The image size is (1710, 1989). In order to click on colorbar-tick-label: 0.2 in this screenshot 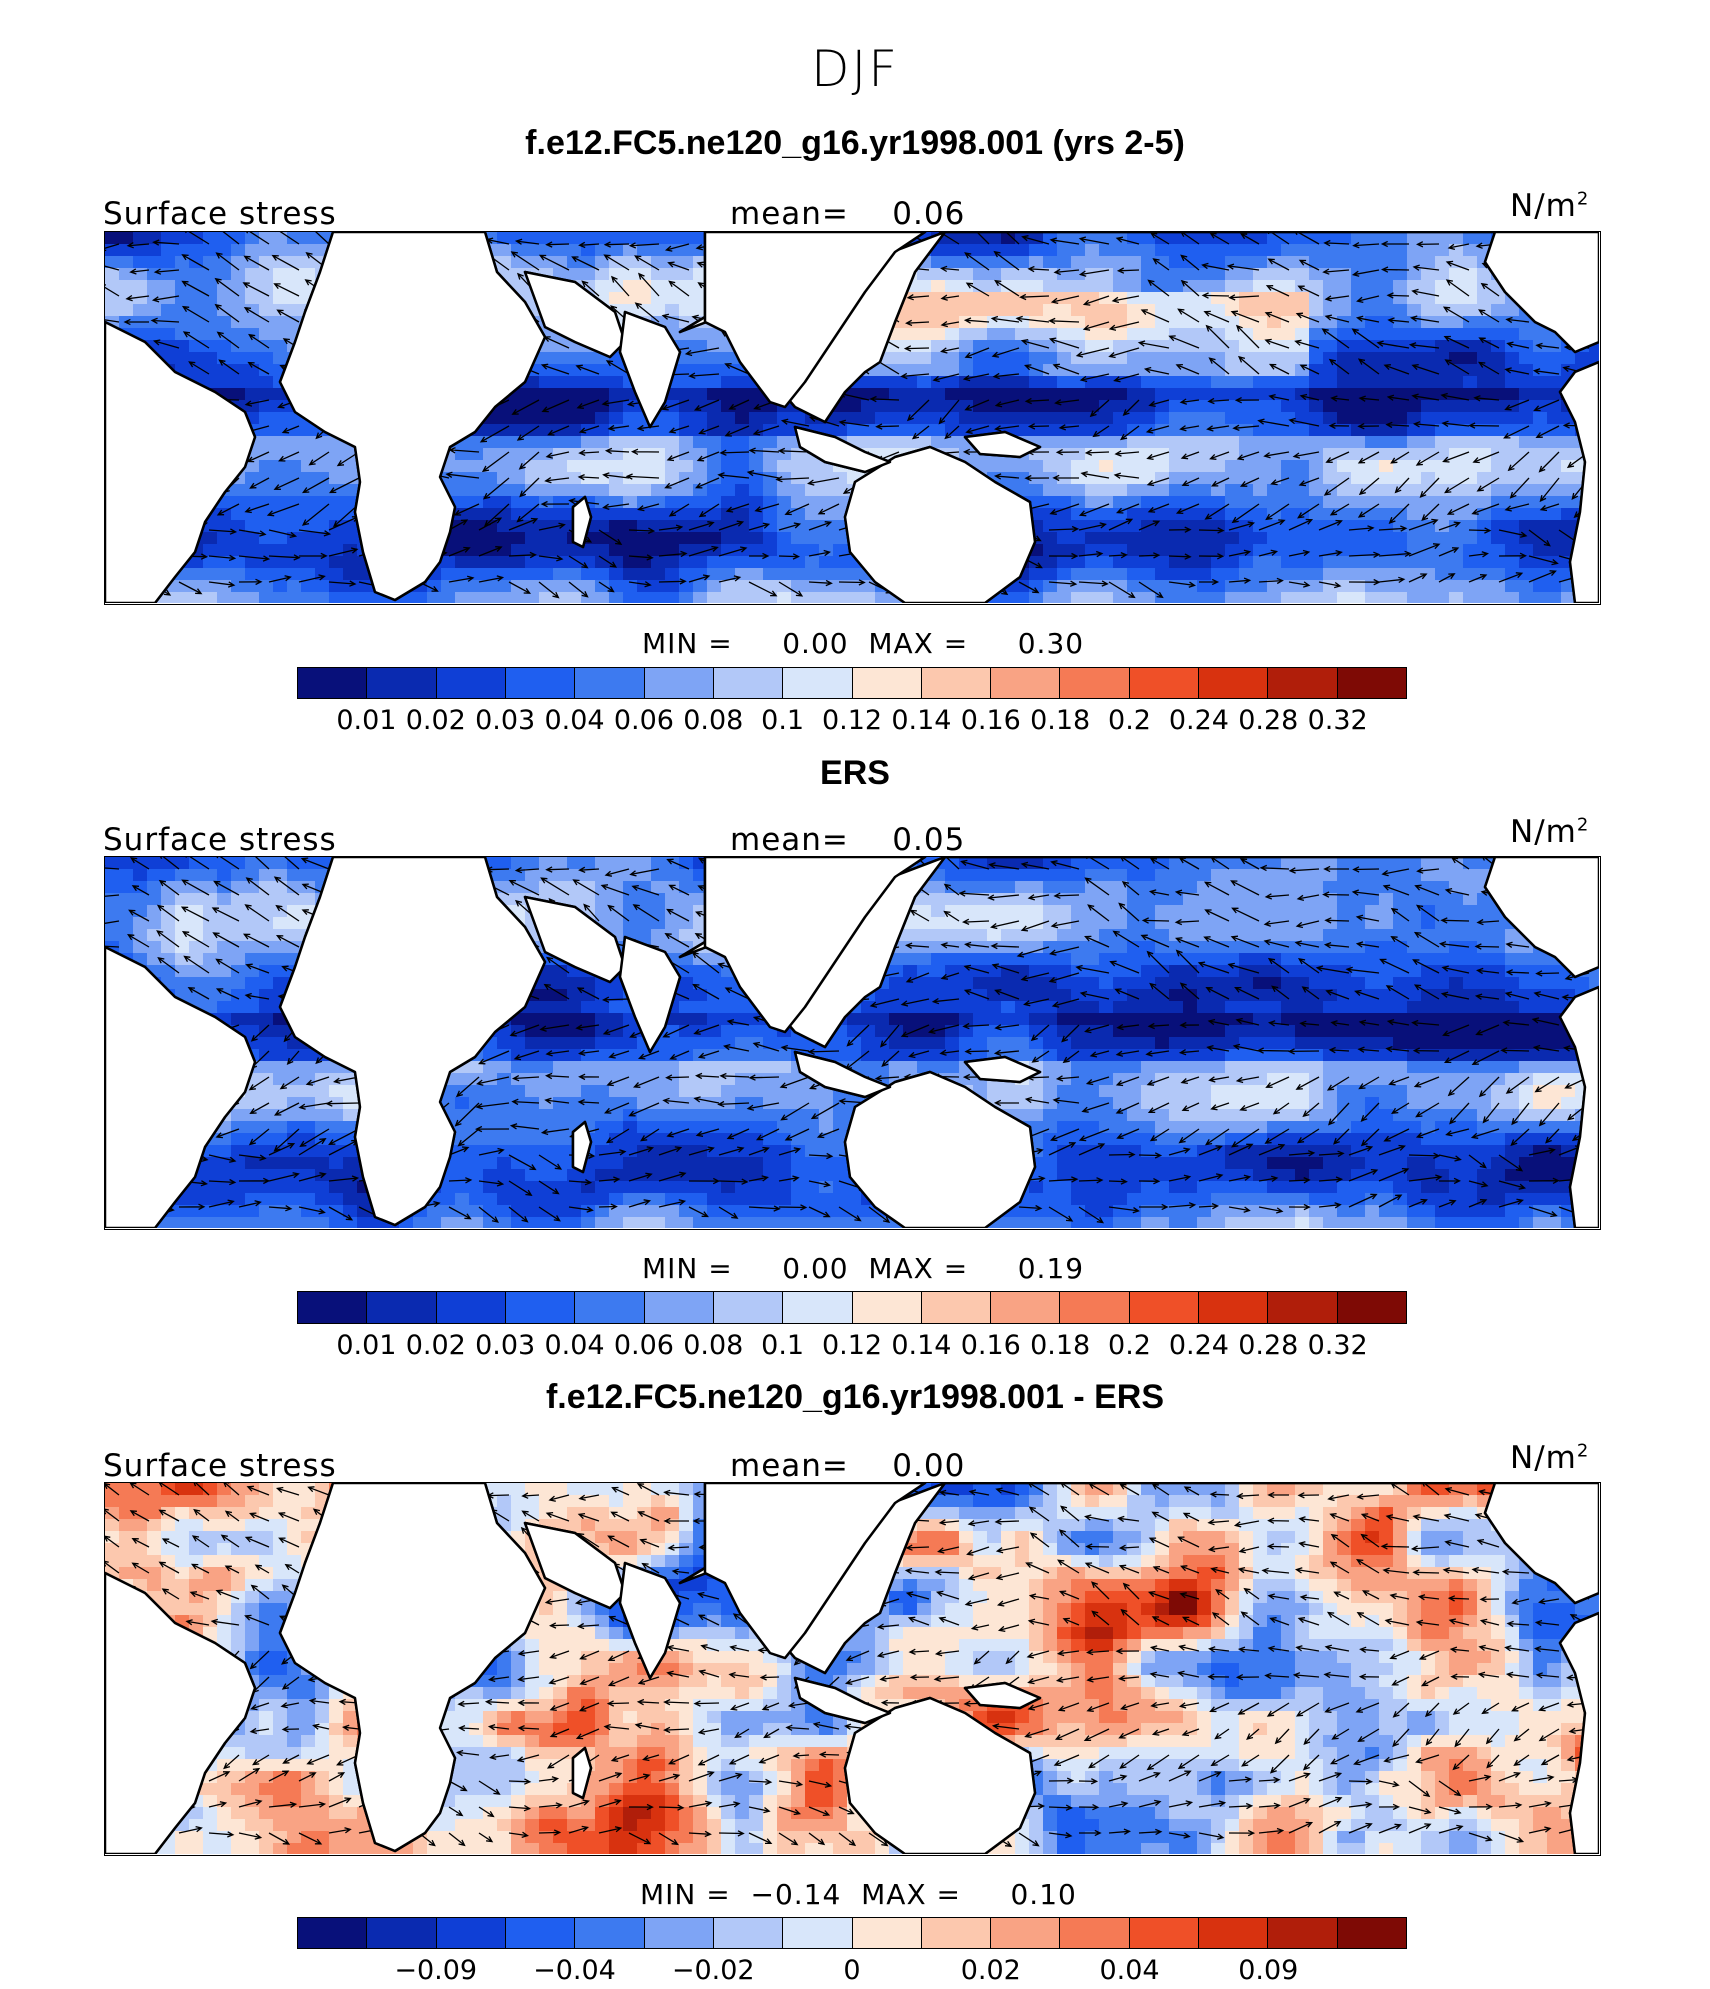, I will do `click(1129, 1345)`.